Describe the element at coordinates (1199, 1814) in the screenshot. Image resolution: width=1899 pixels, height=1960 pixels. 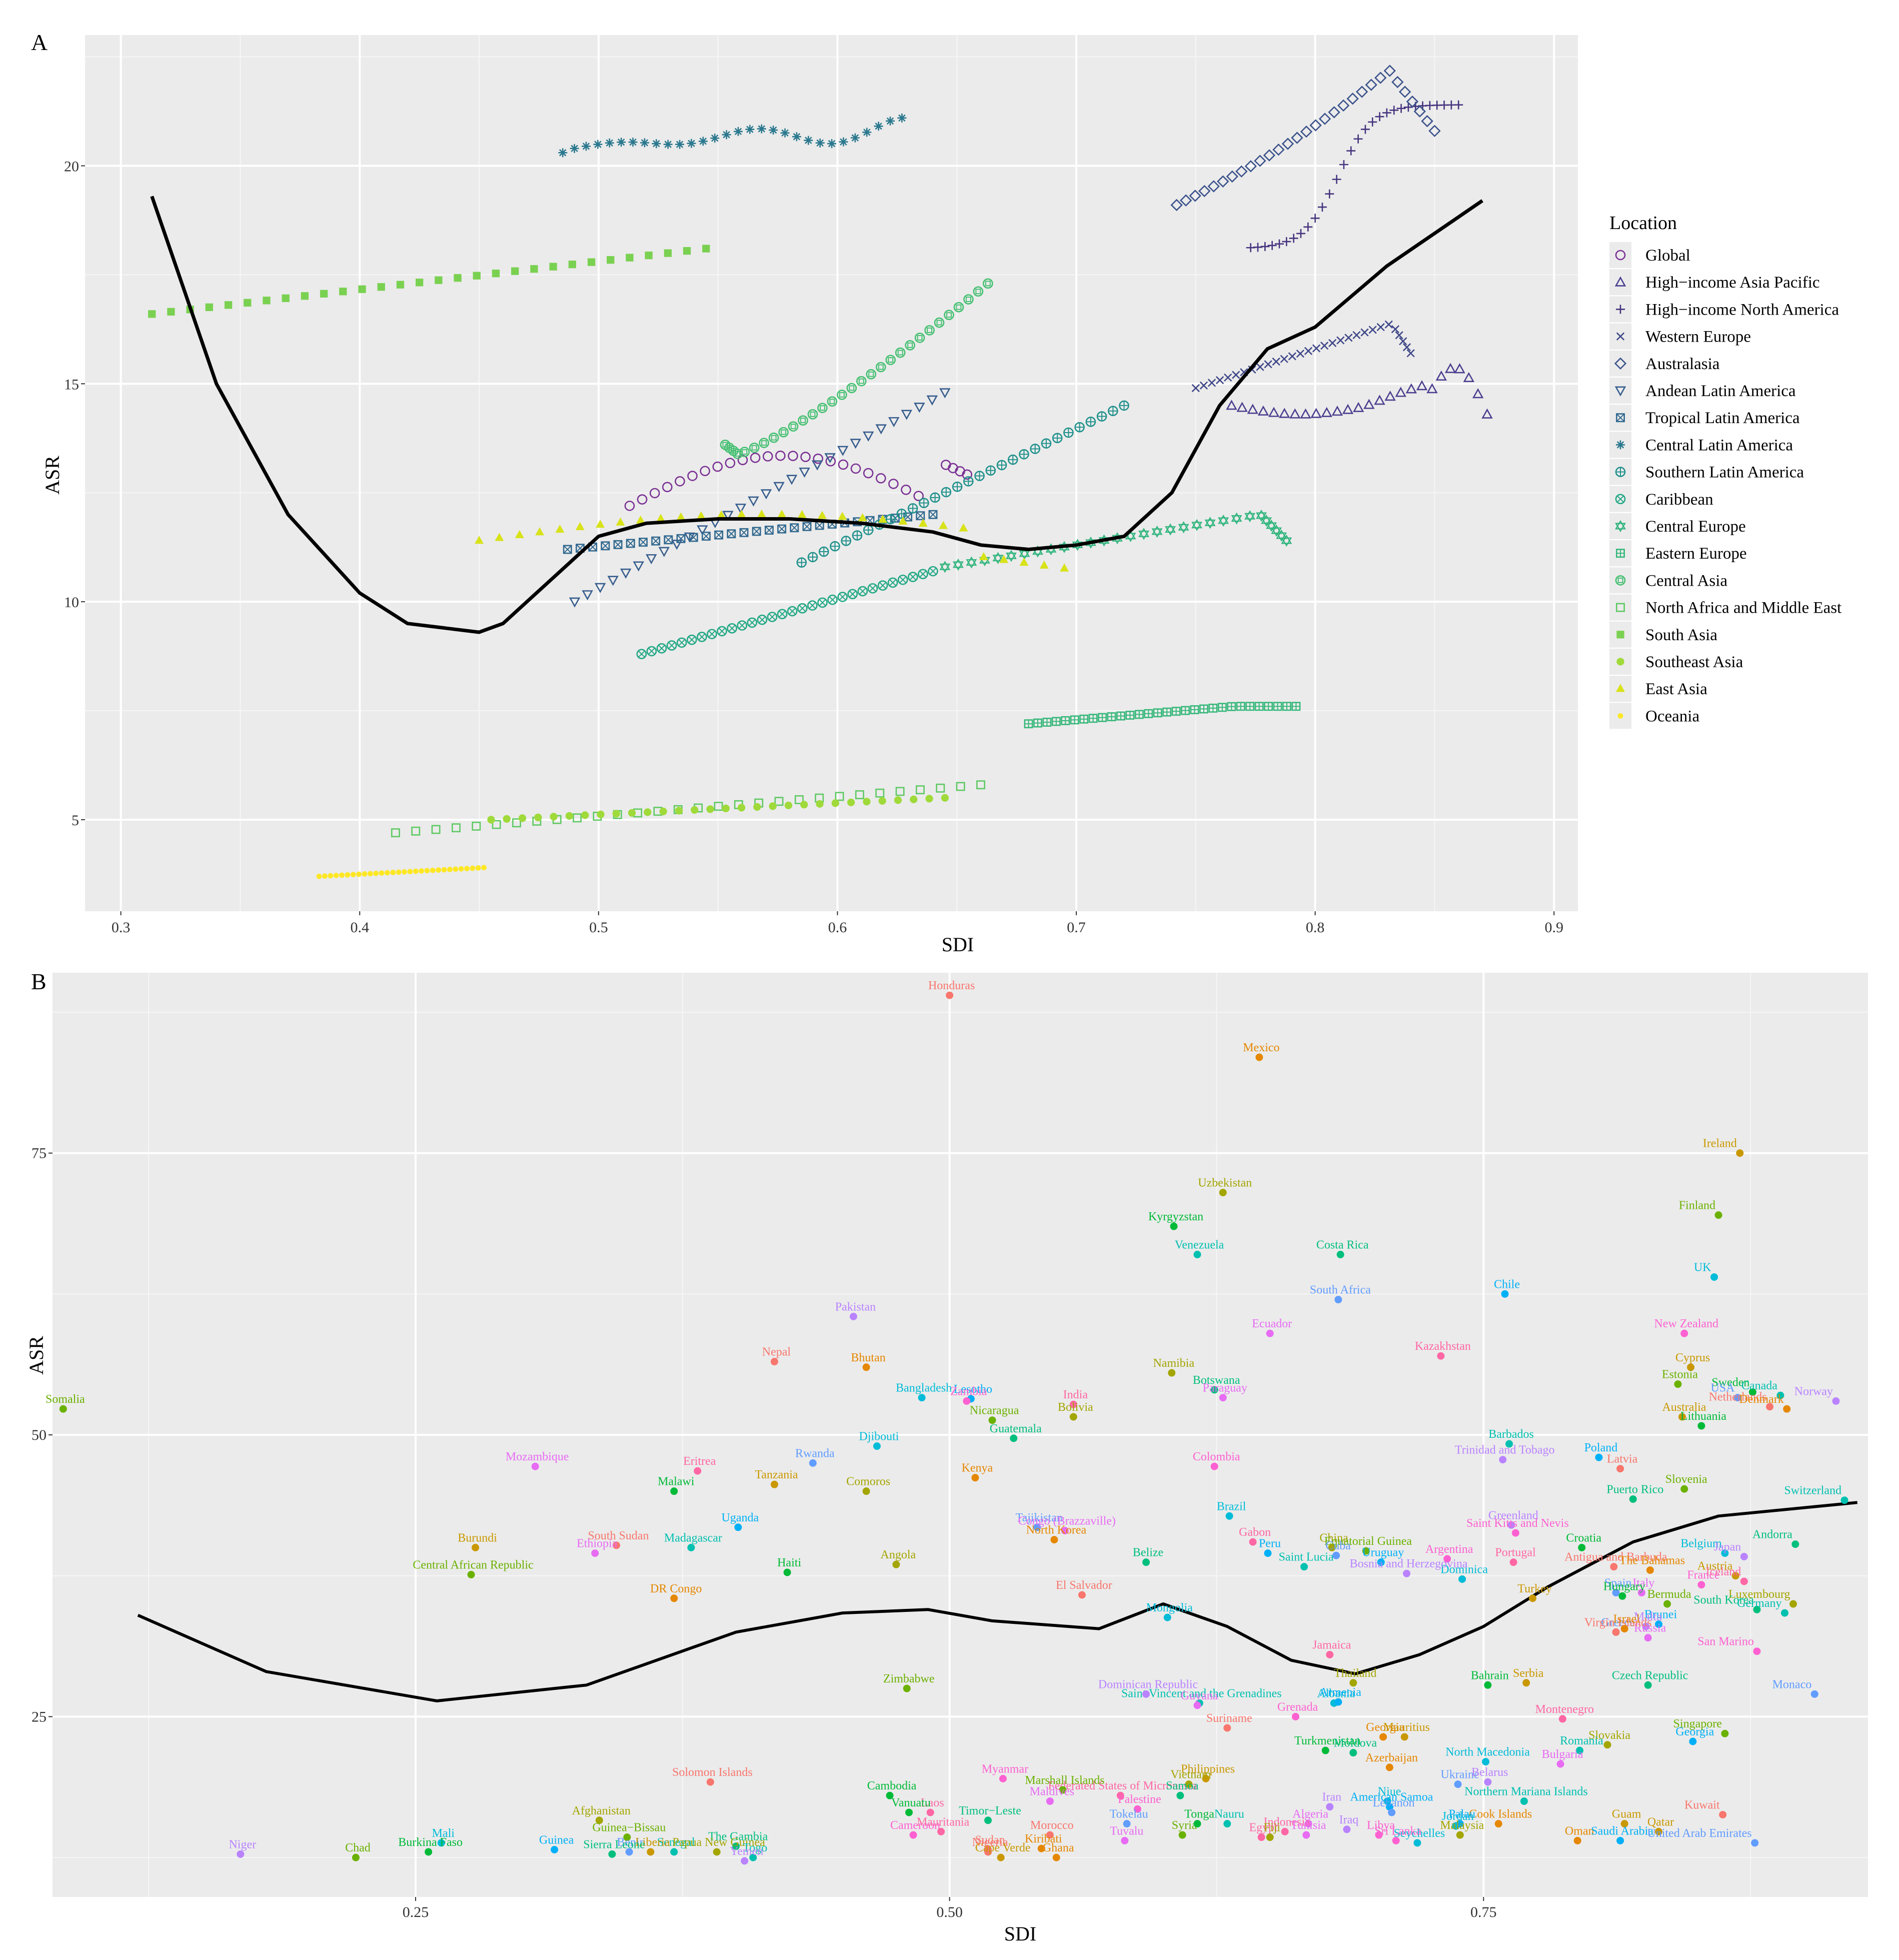
I see `country-label: Tonga` at that location.